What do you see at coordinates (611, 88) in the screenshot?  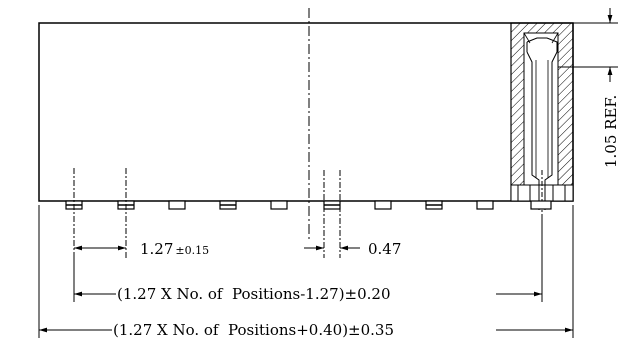 I see `dim-ref: 1.05 REF.` at bounding box center [611, 88].